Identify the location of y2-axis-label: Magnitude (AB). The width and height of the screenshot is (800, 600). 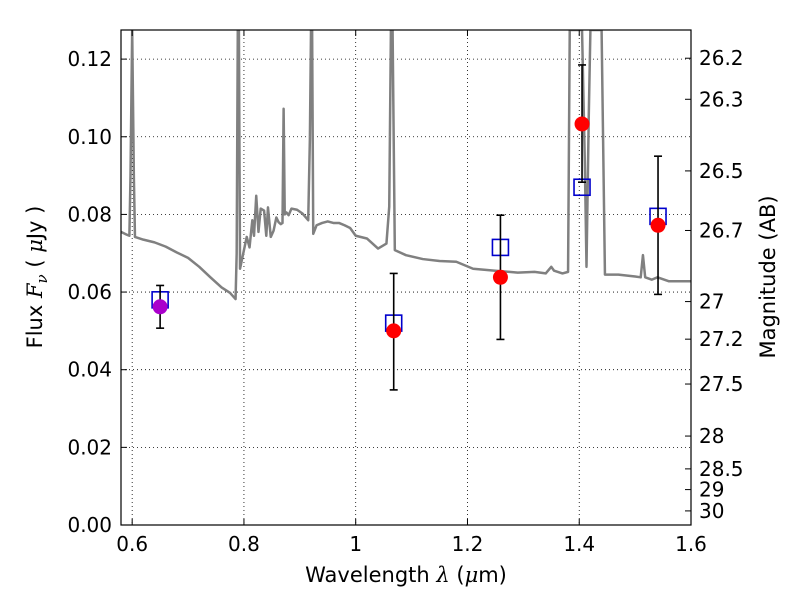
(768, 276).